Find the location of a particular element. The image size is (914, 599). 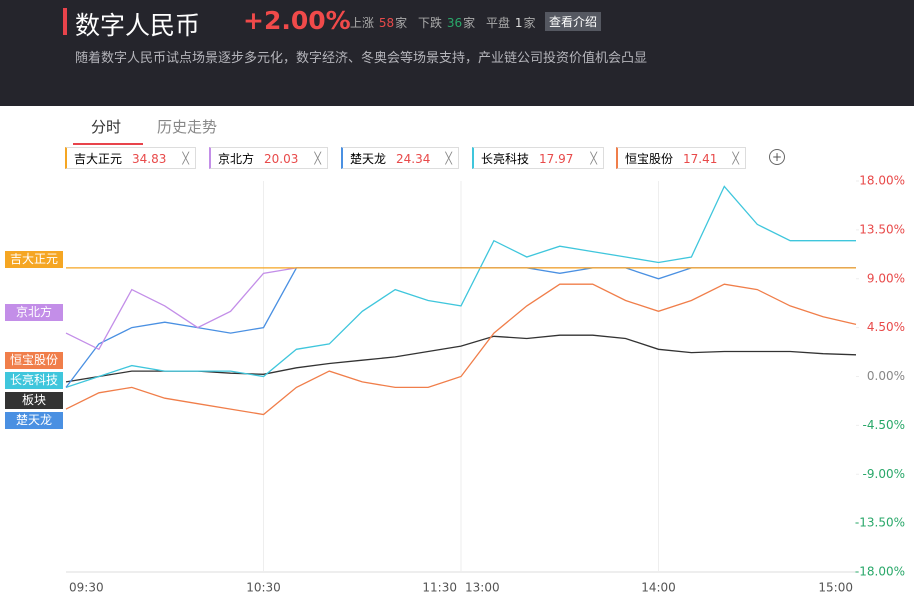

x-tick-label: 15:00 is located at coordinates (835, 588).